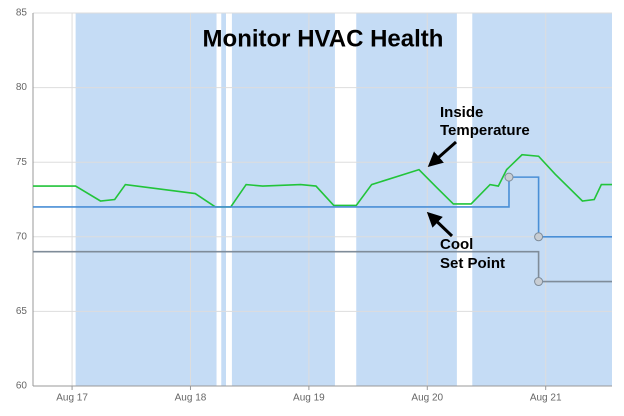  Describe the element at coordinates (309, 398) in the screenshot. I see `x-tick-label: Aug 19` at that location.